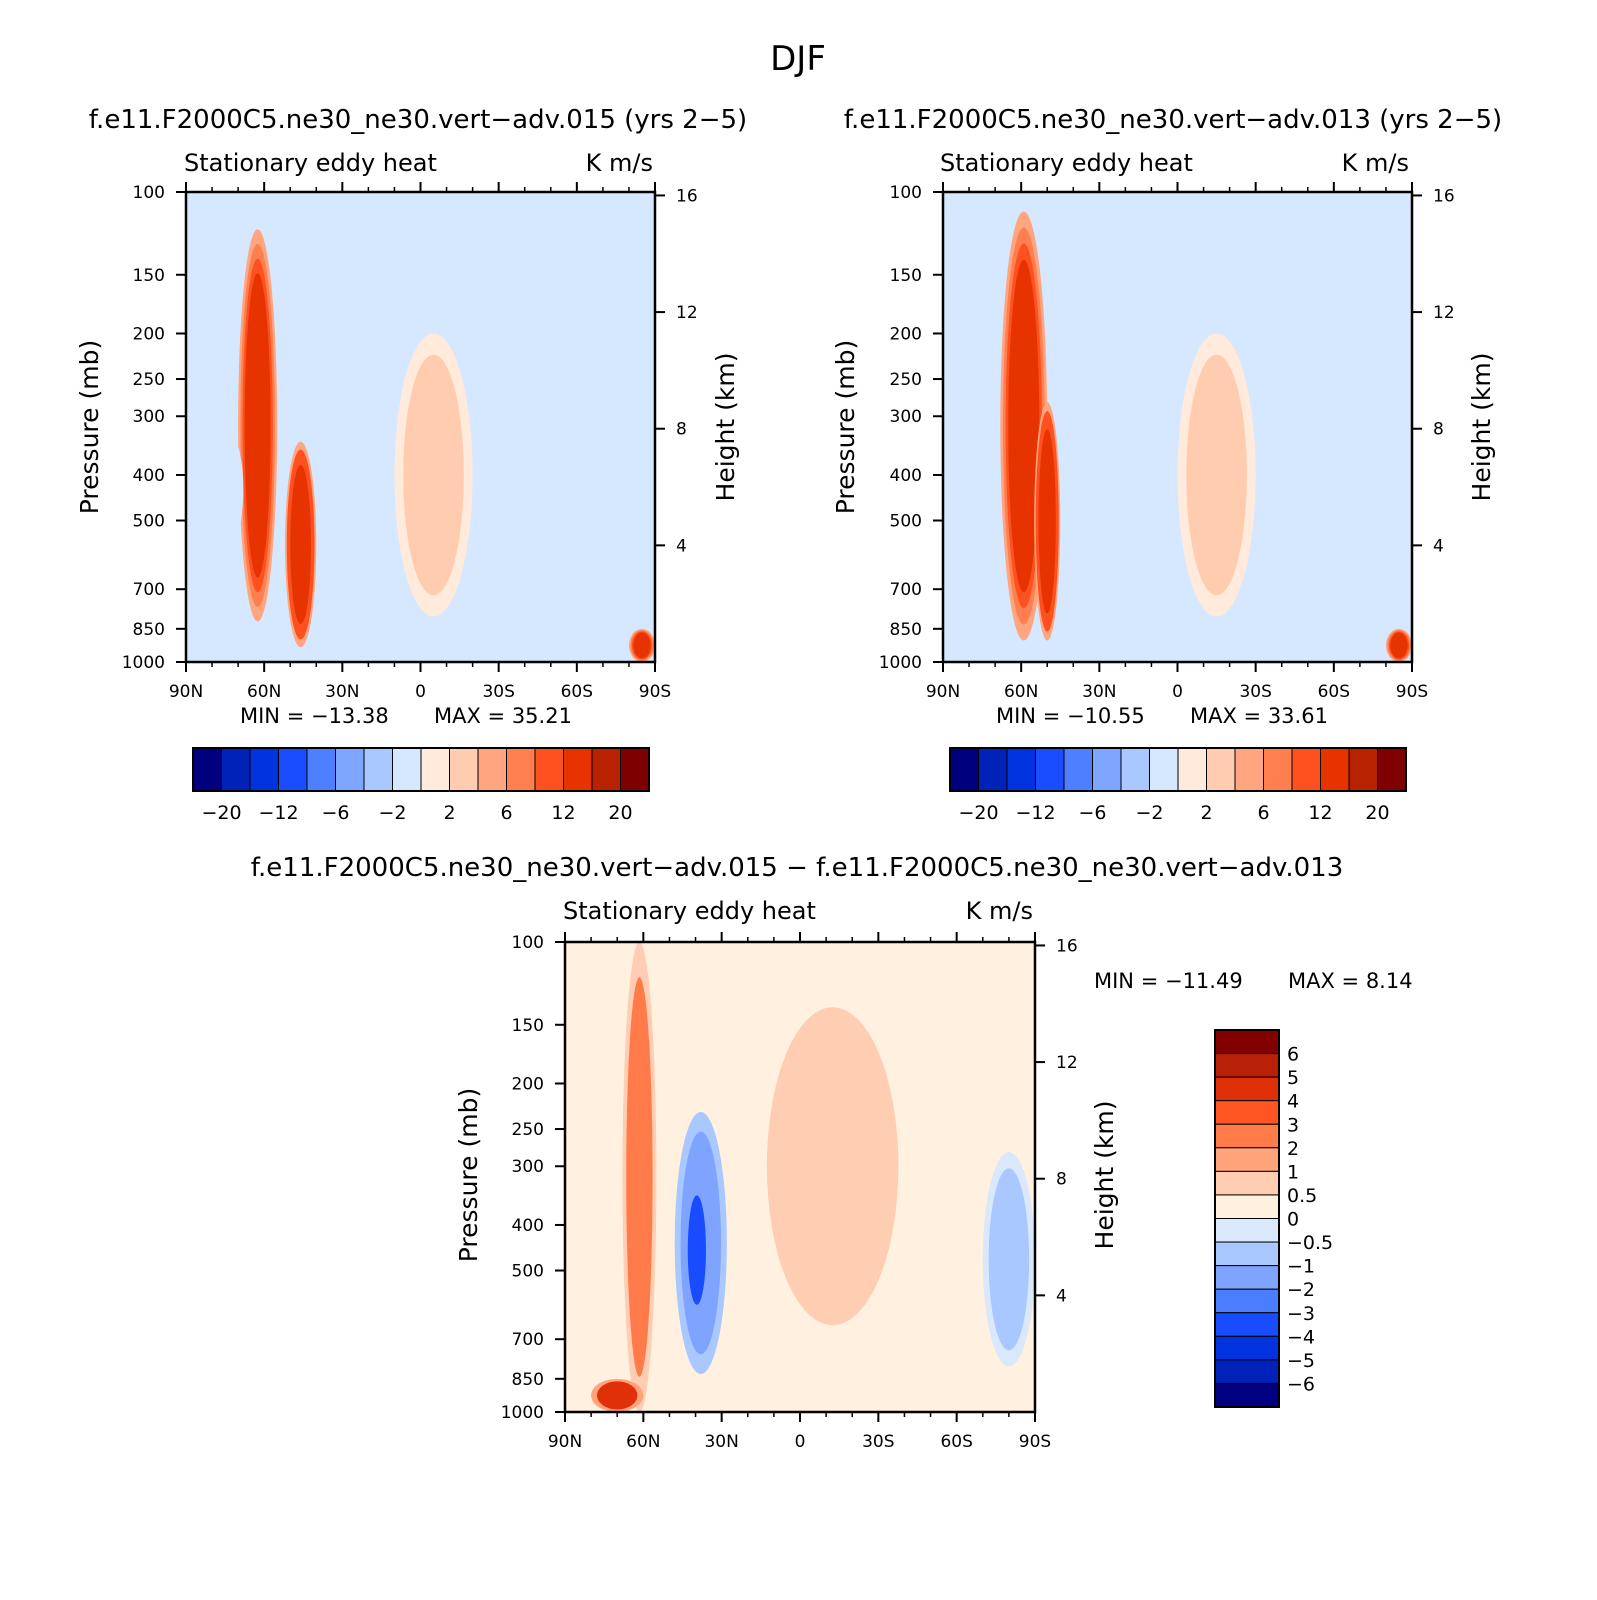 The height and width of the screenshot is (1600, 1597). What do you see at coordinates (878, 1442) in the screenshot?
I see `x-tick-label: 30S` at bounding box center [878, 1442].